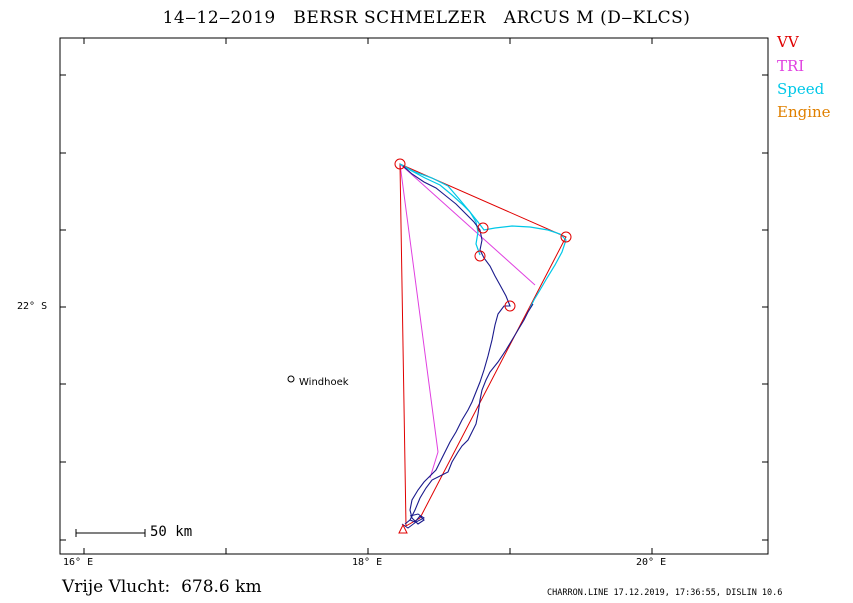 This screenshot has width=853, height=603. I want to click on legend-engine: Engine, so click(804, 112).